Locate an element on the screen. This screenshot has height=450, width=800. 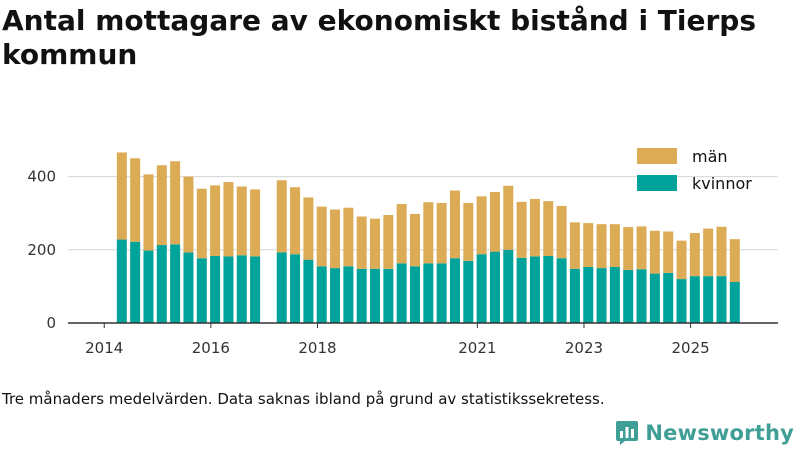
brand-name: Newsworthy is located at coordinates (719, 433).